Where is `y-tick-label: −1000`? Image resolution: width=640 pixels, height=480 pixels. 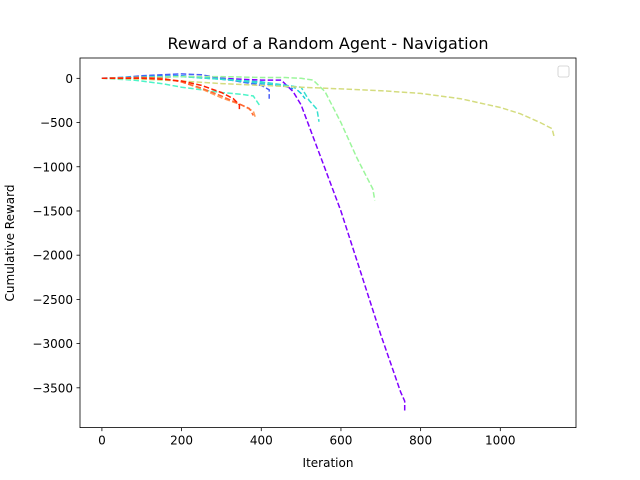
y-tick-label: −1000 is located at coordinates (52, 167).